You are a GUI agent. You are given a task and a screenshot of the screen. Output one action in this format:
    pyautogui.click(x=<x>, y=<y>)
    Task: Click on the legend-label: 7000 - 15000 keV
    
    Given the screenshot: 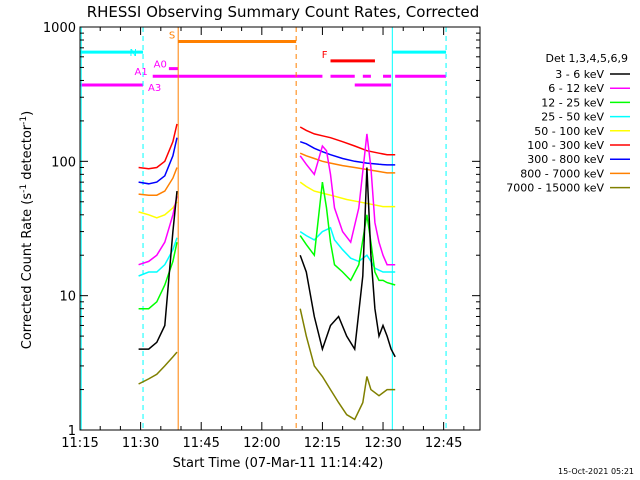 What is the action you would take?
    pyautogui.click(x=555, y=188)
    